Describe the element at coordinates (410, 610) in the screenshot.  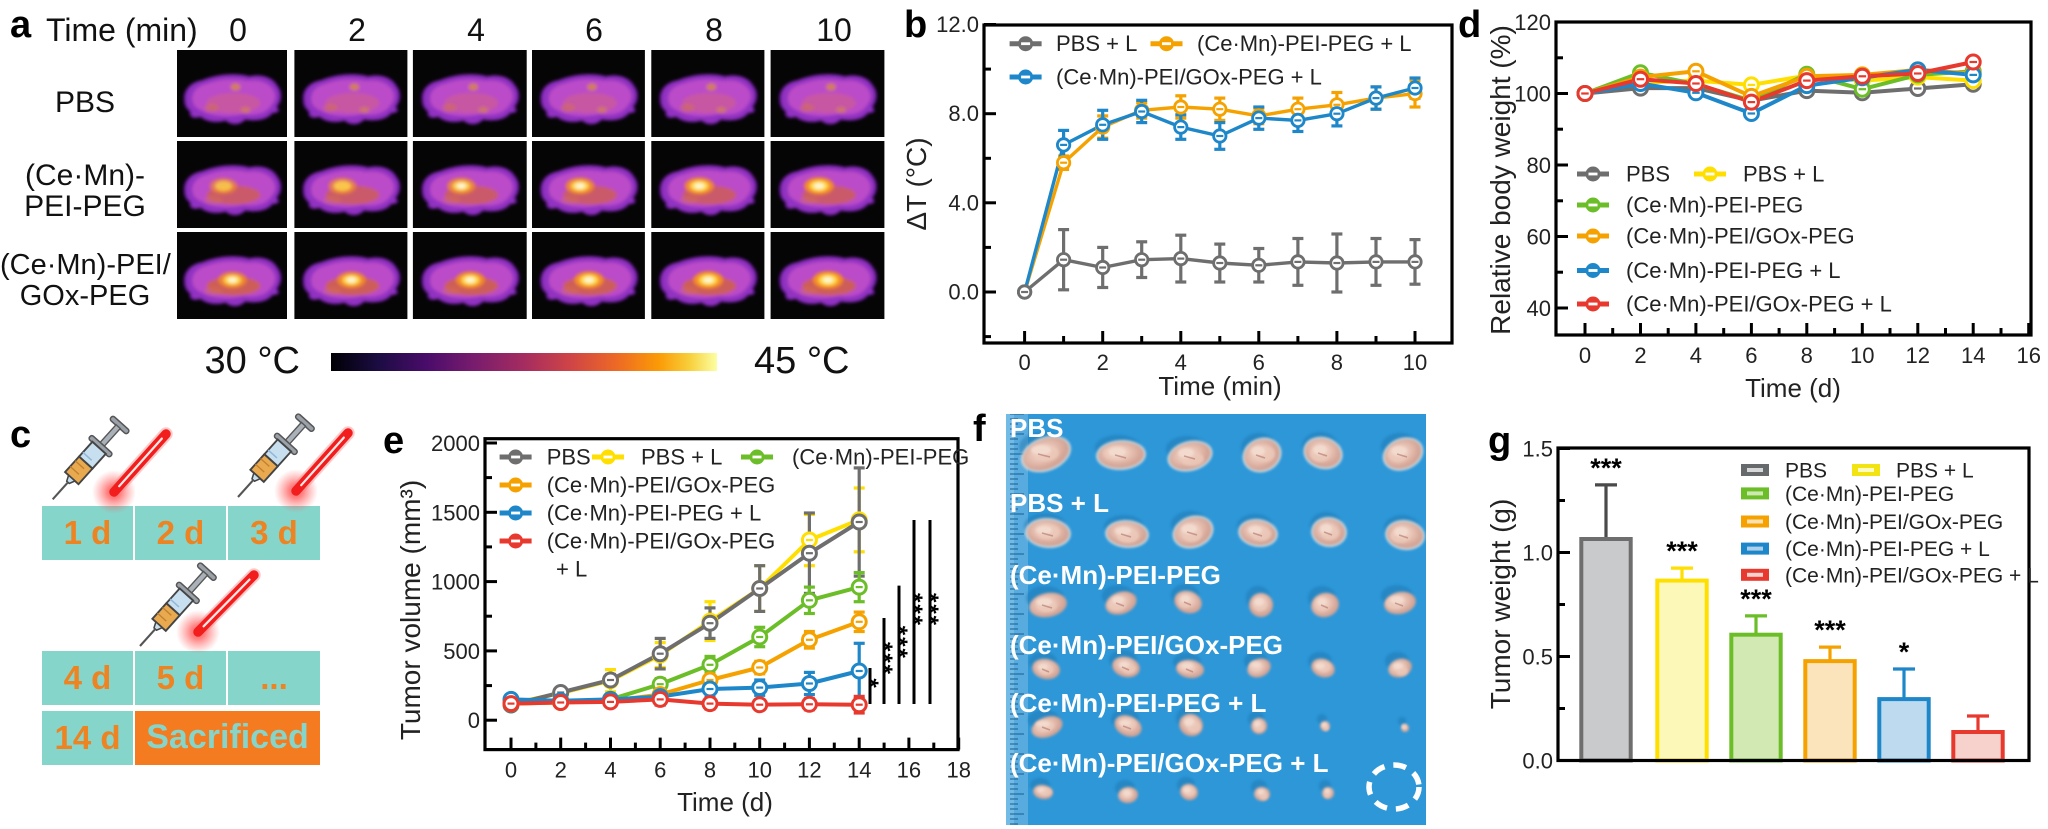
I see `svg-text: Tumor volume (mm³)` at that location.